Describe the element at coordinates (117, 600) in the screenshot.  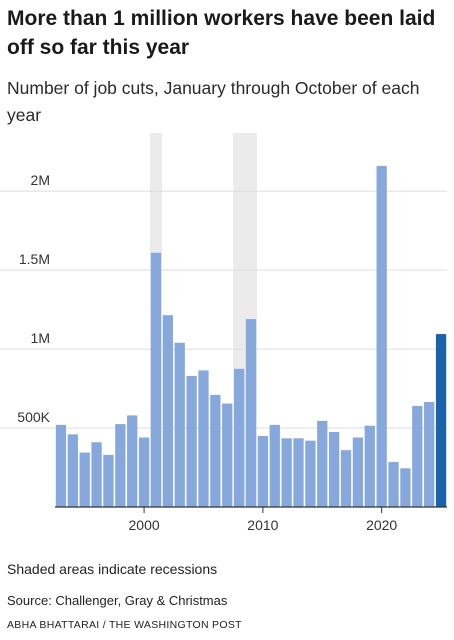
I see `source-line: Source: Challenger, Gray & Christmas` at that location.